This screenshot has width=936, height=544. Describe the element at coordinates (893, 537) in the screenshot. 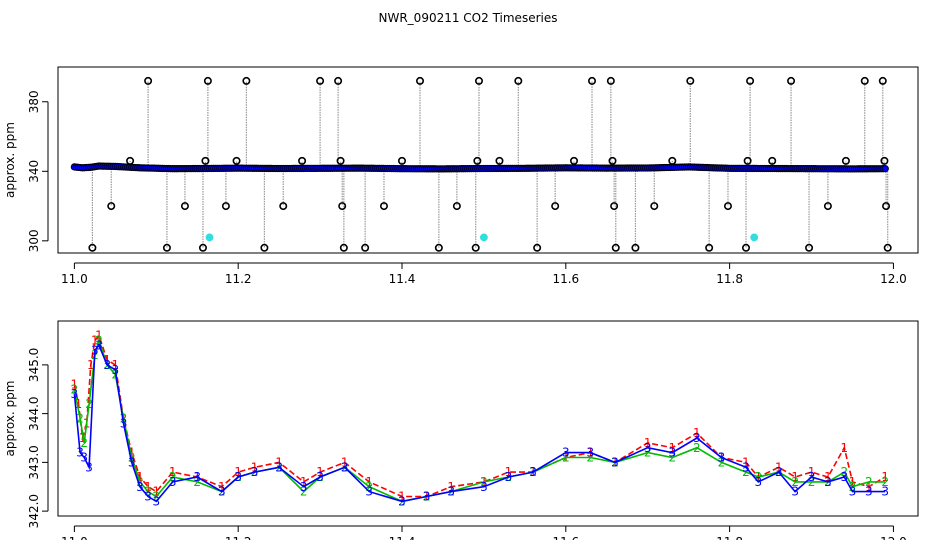

I see `x-tick-label: 12.0` at that location.